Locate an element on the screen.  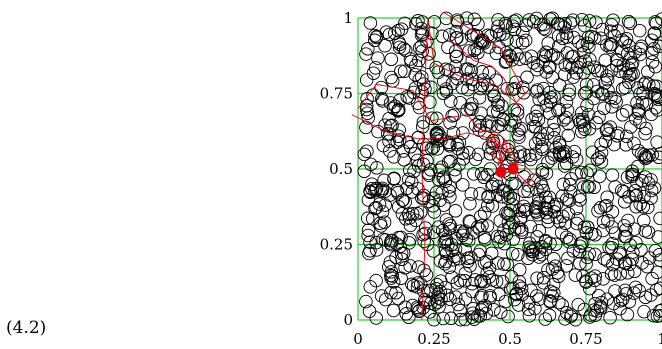
x-tick-label: 1 is located at coordinates (659, 339).